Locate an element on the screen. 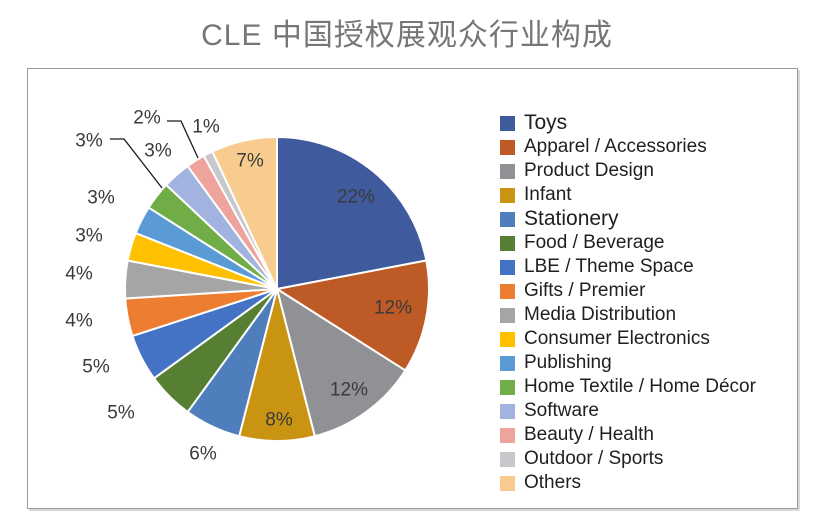 This screenshot has width=814, height=527. legend-item-stationery: Stationery is located at coordinates (628, 219).